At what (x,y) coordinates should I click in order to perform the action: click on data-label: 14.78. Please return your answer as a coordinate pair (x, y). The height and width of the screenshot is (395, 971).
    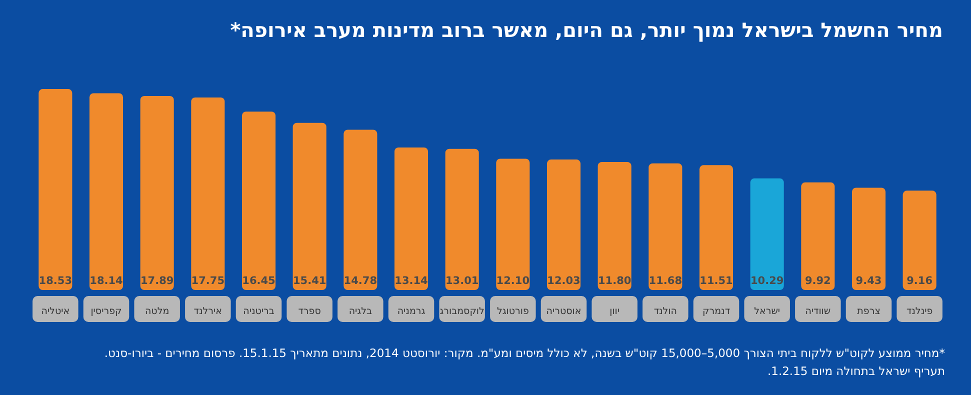
    Looking at the image, I should click on (361, 281).